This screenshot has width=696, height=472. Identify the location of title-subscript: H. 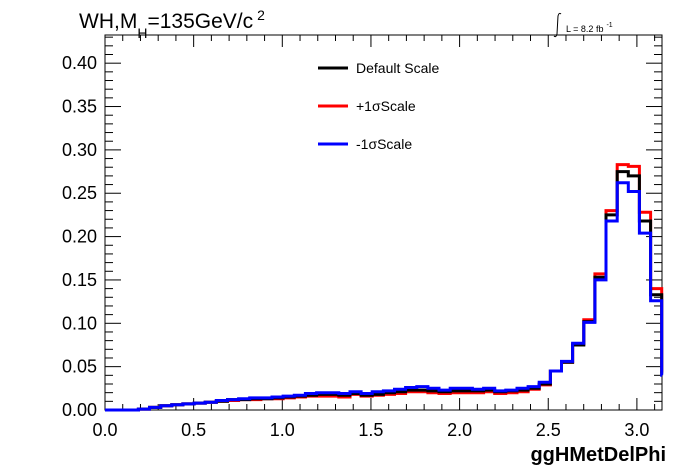
(142, 33).